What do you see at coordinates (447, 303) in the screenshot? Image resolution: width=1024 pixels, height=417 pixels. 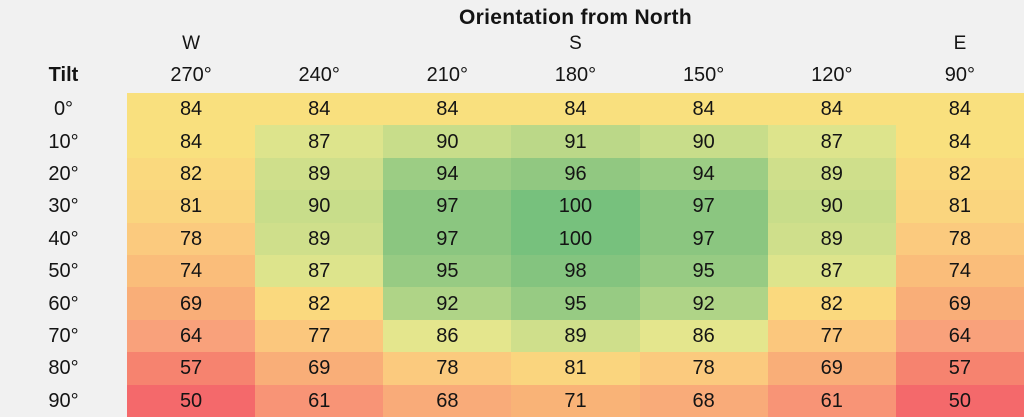 I see `heatmap-cell: 92` at bounding box center [447, 303].